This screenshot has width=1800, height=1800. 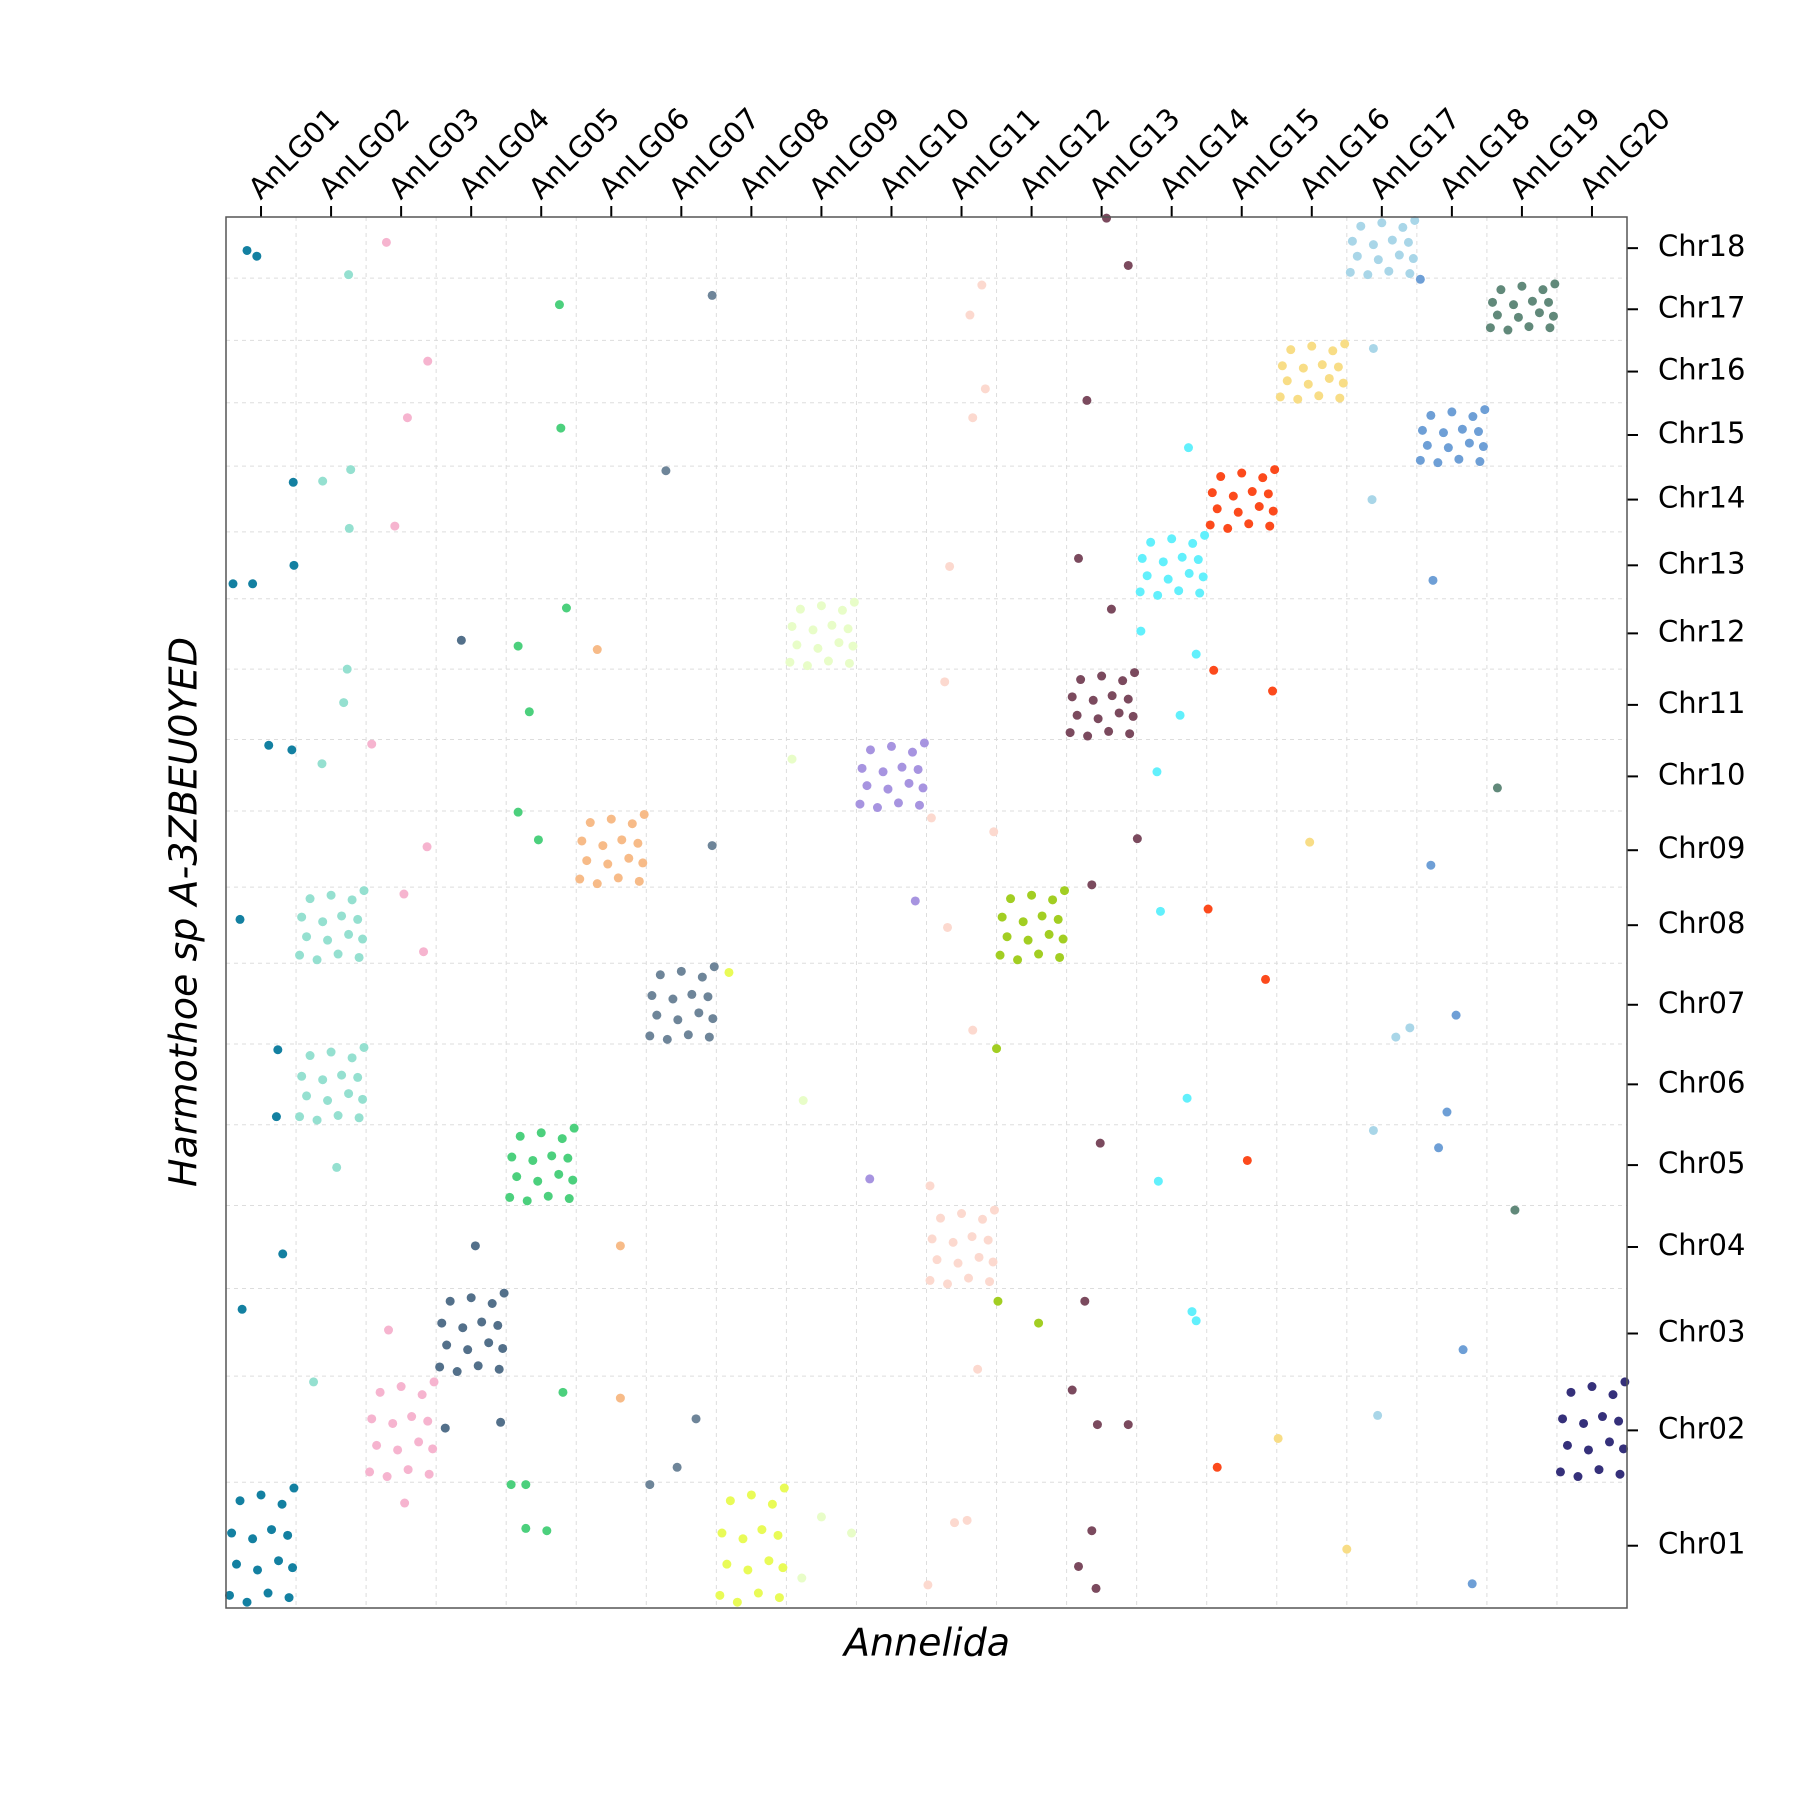 What do you see at coordinates (1701, 433) in the screenshot?
I see `y-tick-label: Chr15` at bounding box center [1701, 433].